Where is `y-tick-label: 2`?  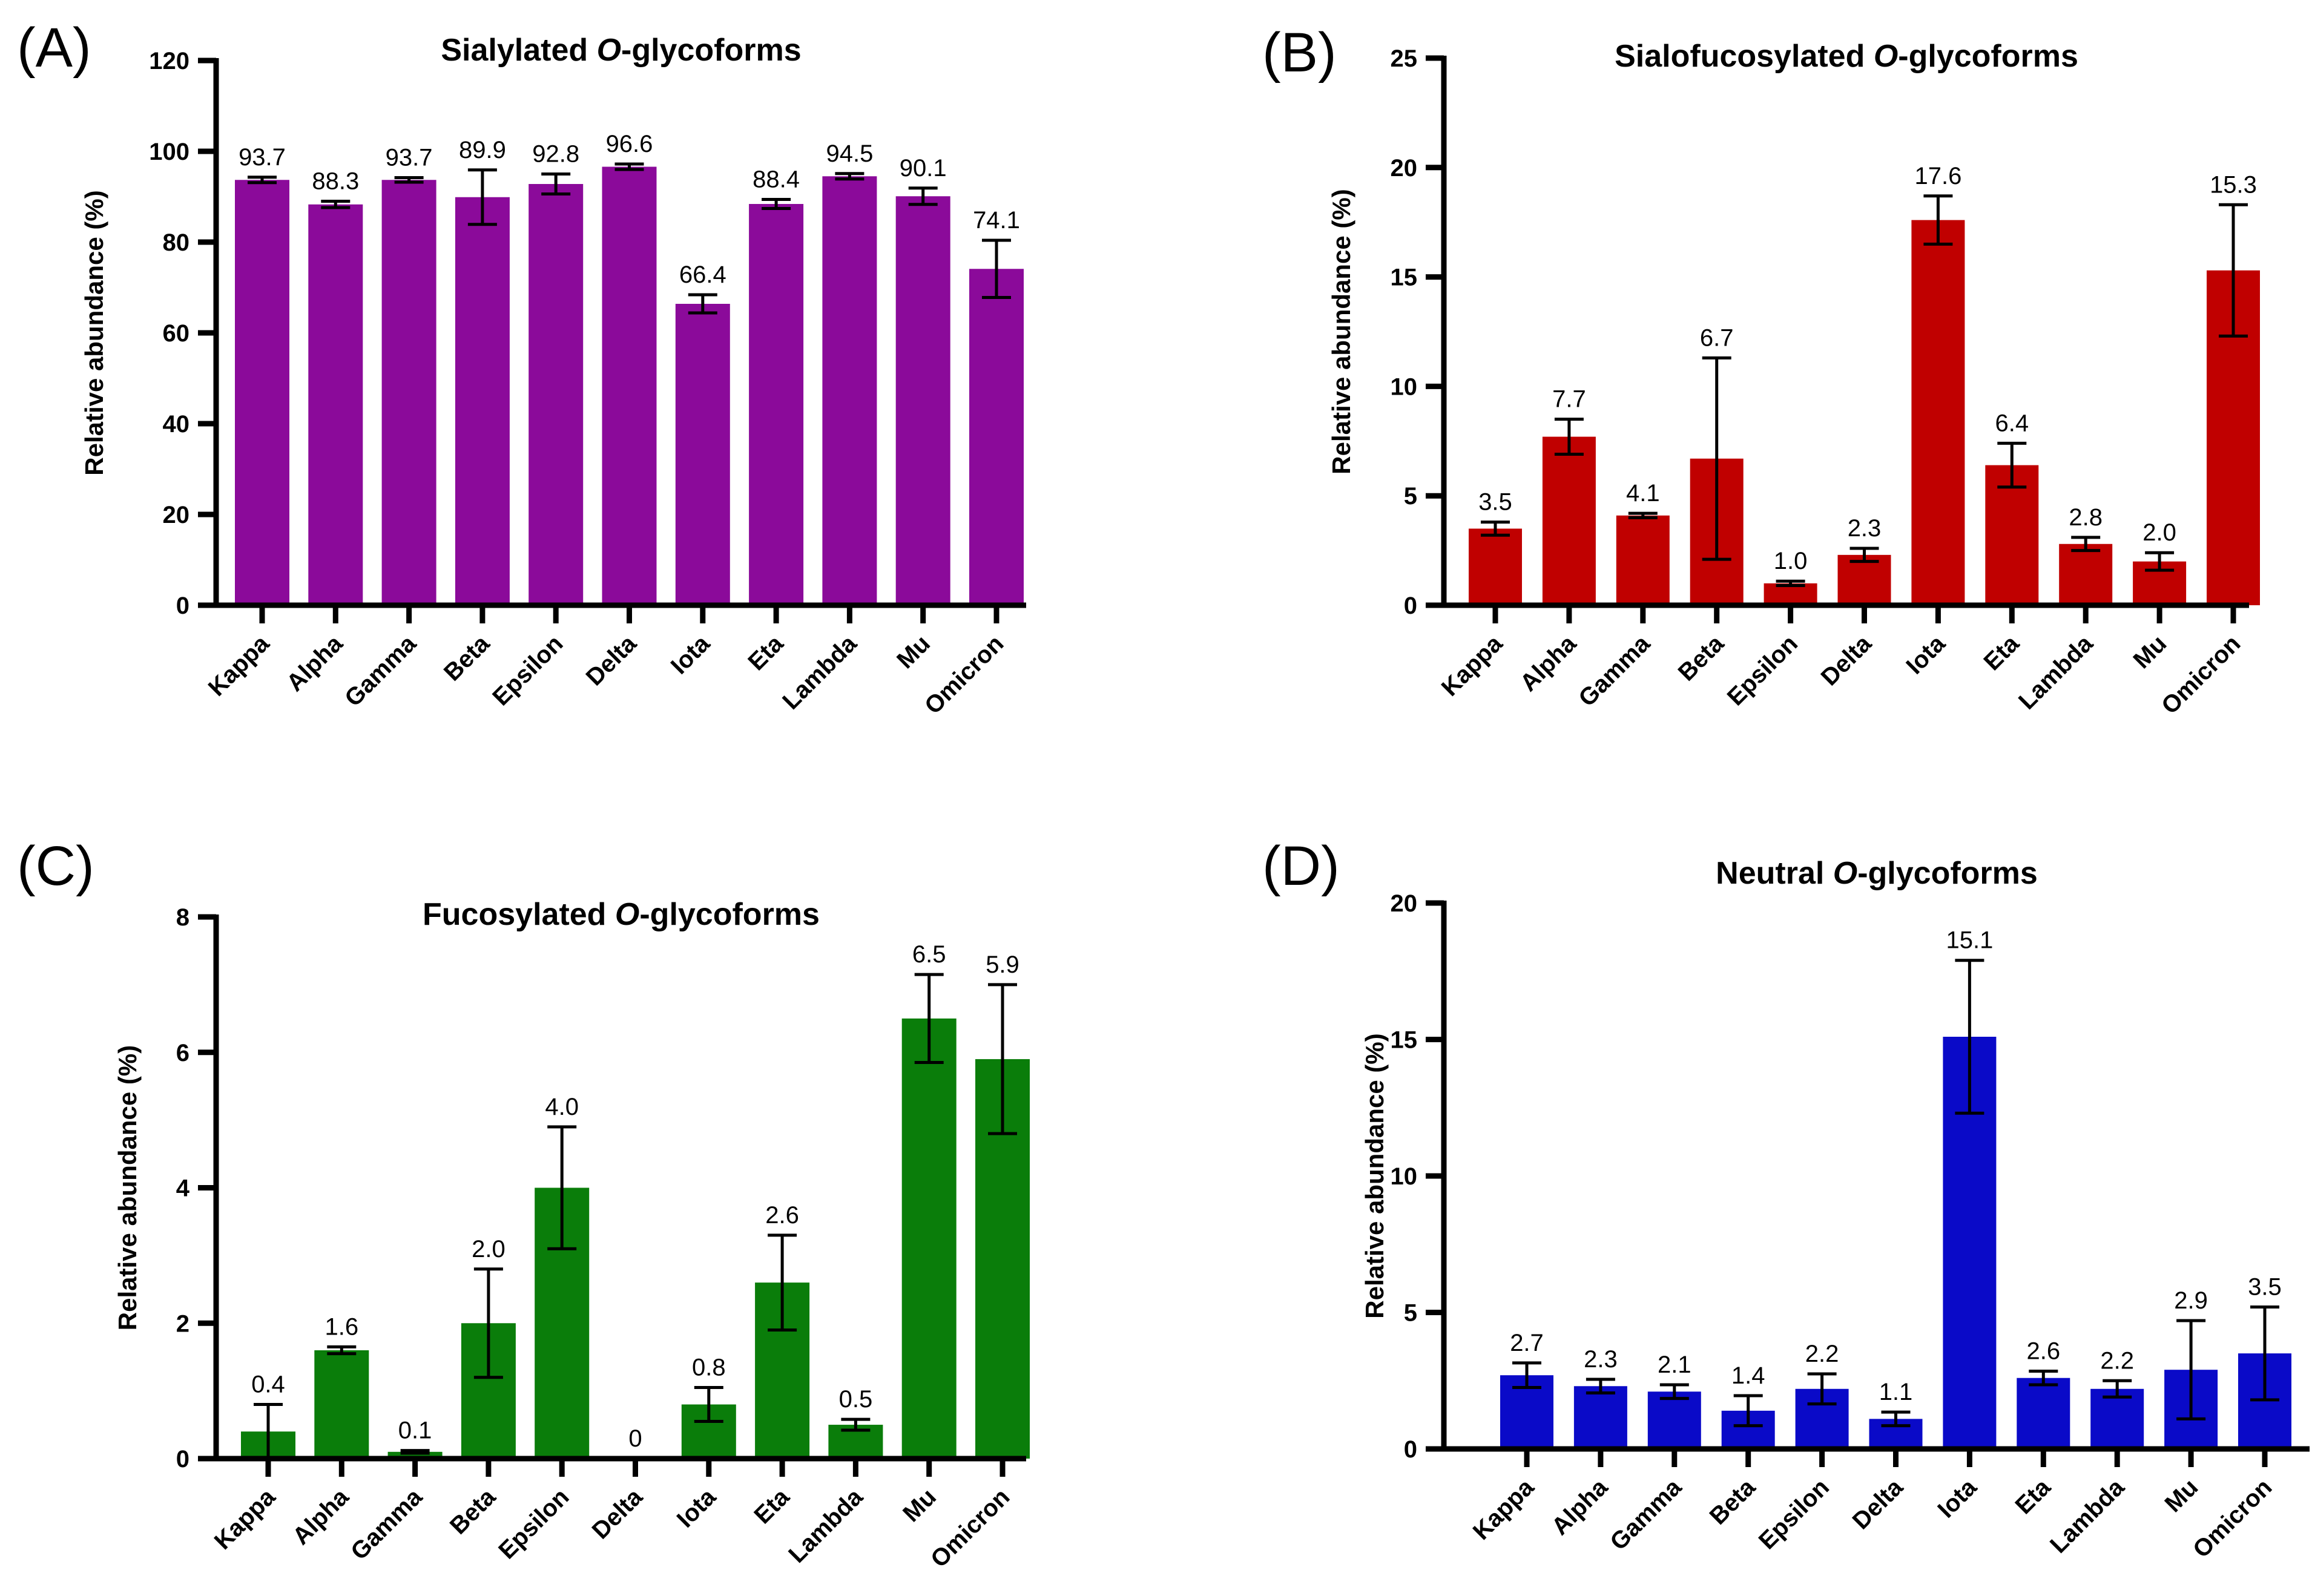
y-tick-label: 2 is located at coordinates (182, 1323).